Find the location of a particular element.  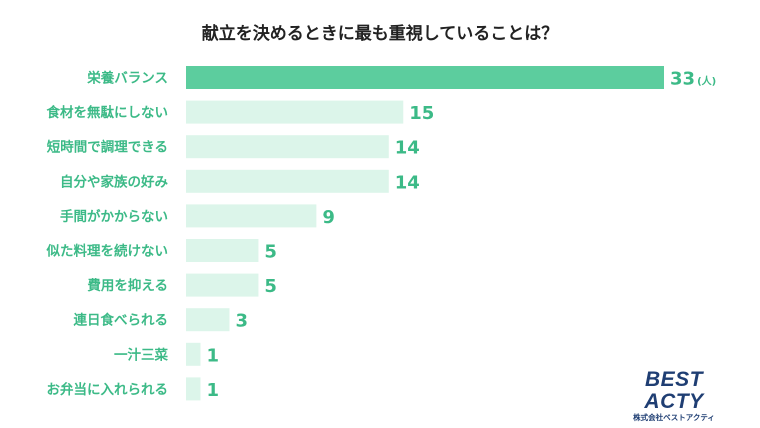

category-label: 短時間で調理できる is located at coordinates (107, 147).